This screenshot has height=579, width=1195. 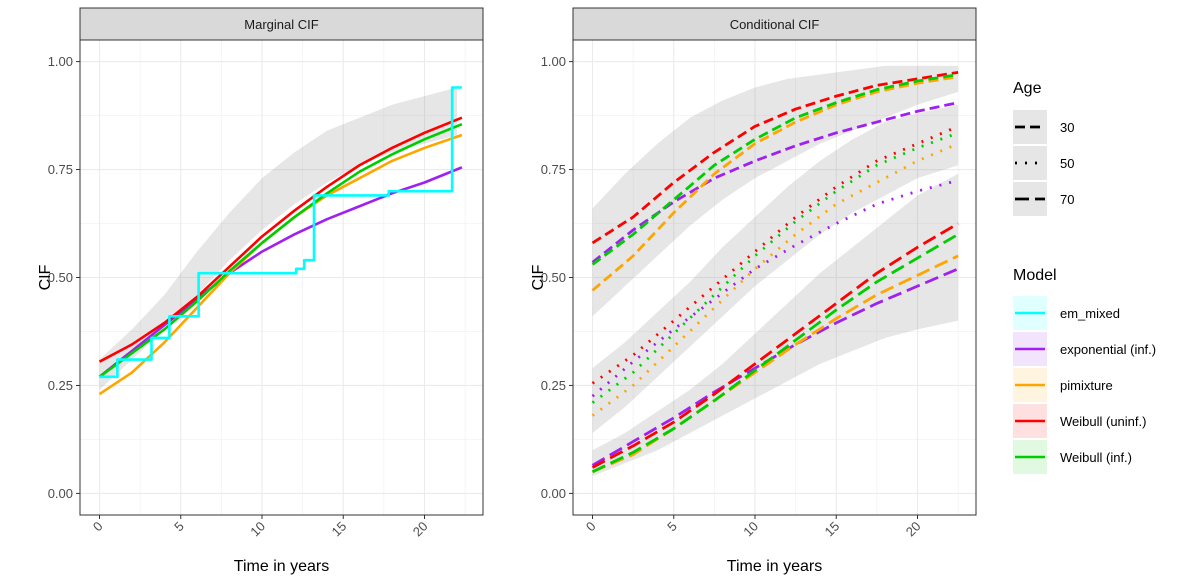 I want to click on model-legend-label-weibull-inf: Weibull (inf.), so click(x=1096, y=457).